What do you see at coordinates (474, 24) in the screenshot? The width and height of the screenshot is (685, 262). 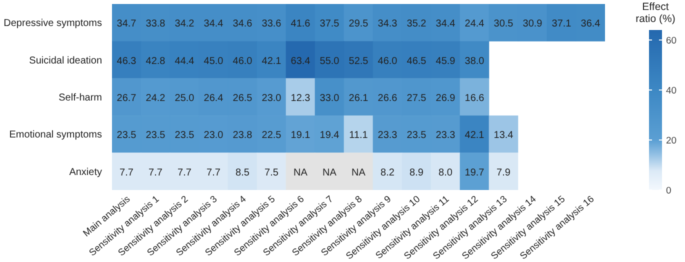 I see `data-label: 24.4` at bounding box center [474, 24].